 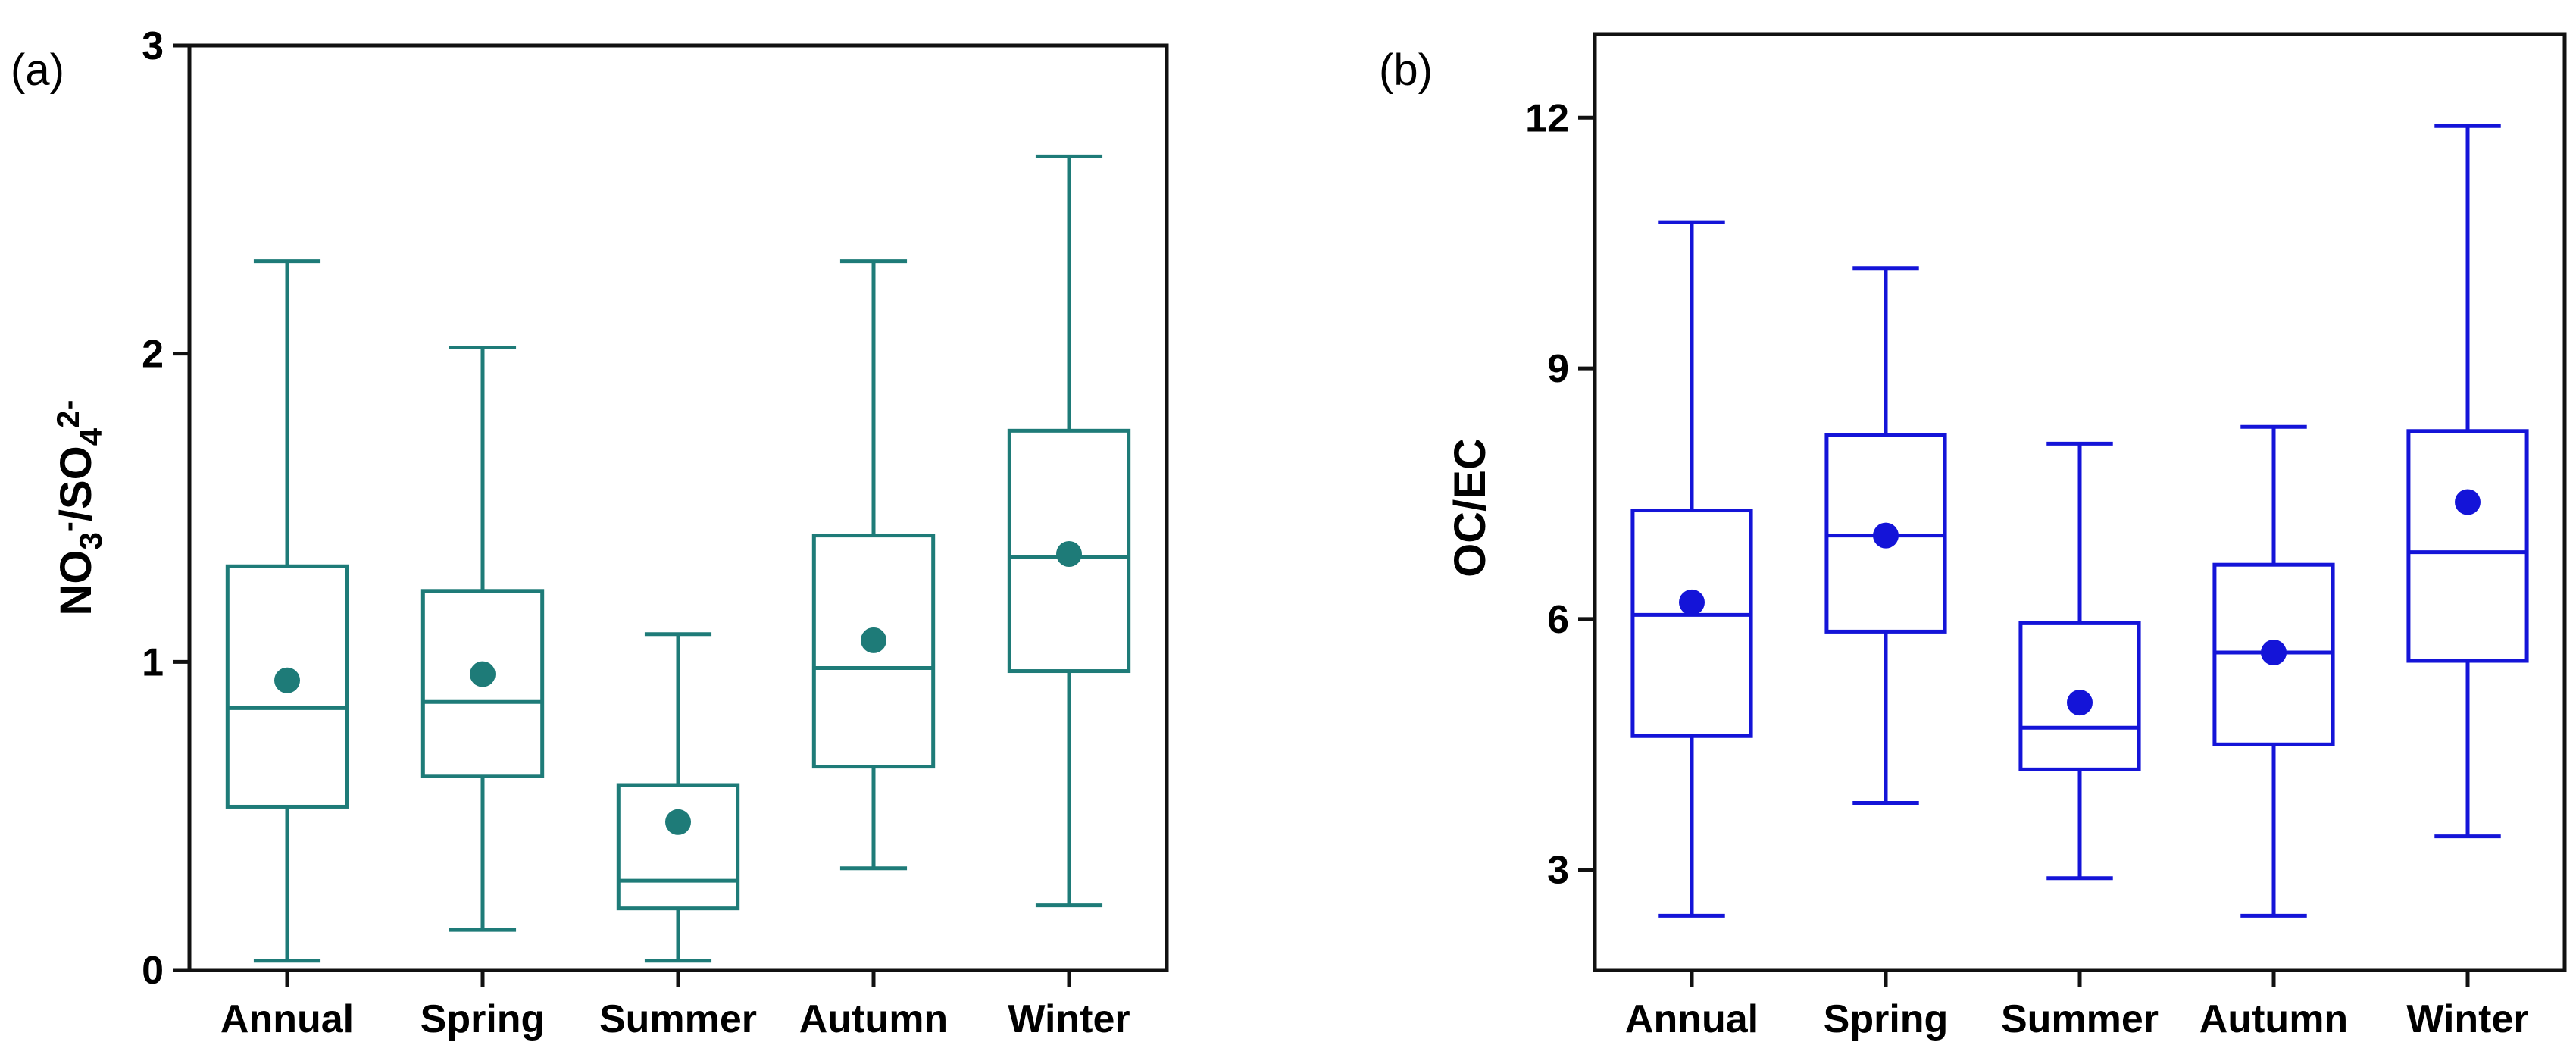 What do you see at coordinates (68, 526) in the screenshot?
I see `y-axis-title-part: -` at bounding box center [68, 526].